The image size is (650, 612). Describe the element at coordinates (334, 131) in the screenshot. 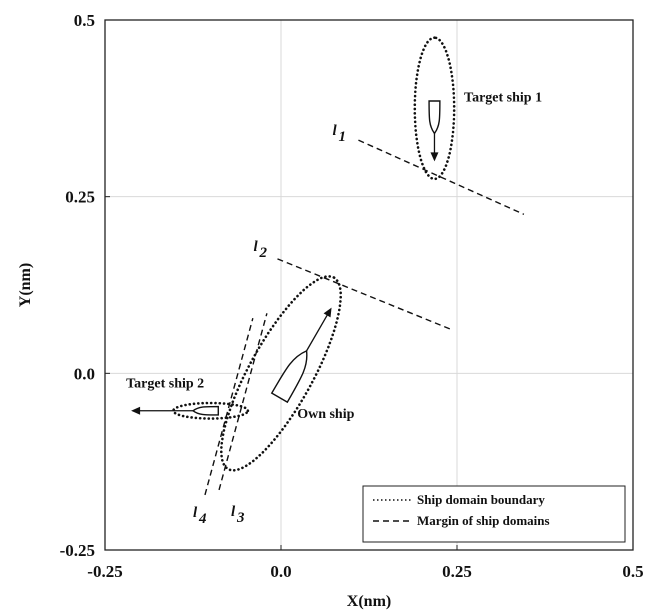

I see `margin-line-label-l1: l` at that location.